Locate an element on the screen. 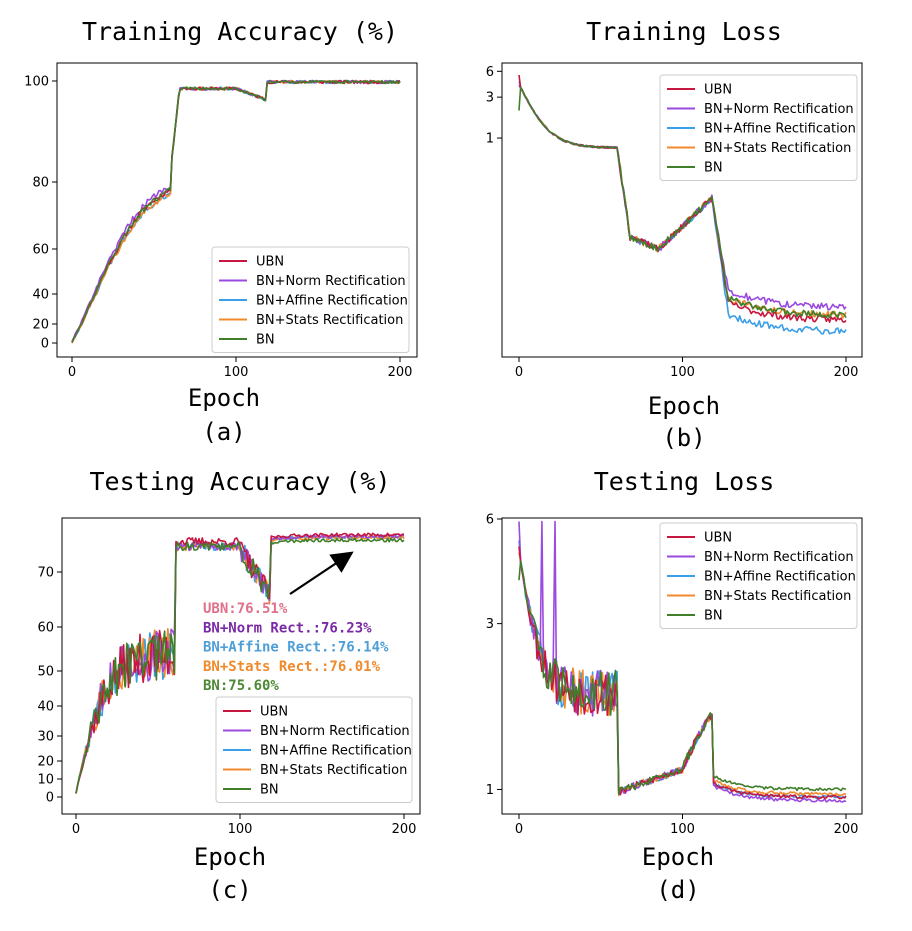 The width and height of the screenshot is (912, 931). panel-a-series is located at coordinates (236, 211).